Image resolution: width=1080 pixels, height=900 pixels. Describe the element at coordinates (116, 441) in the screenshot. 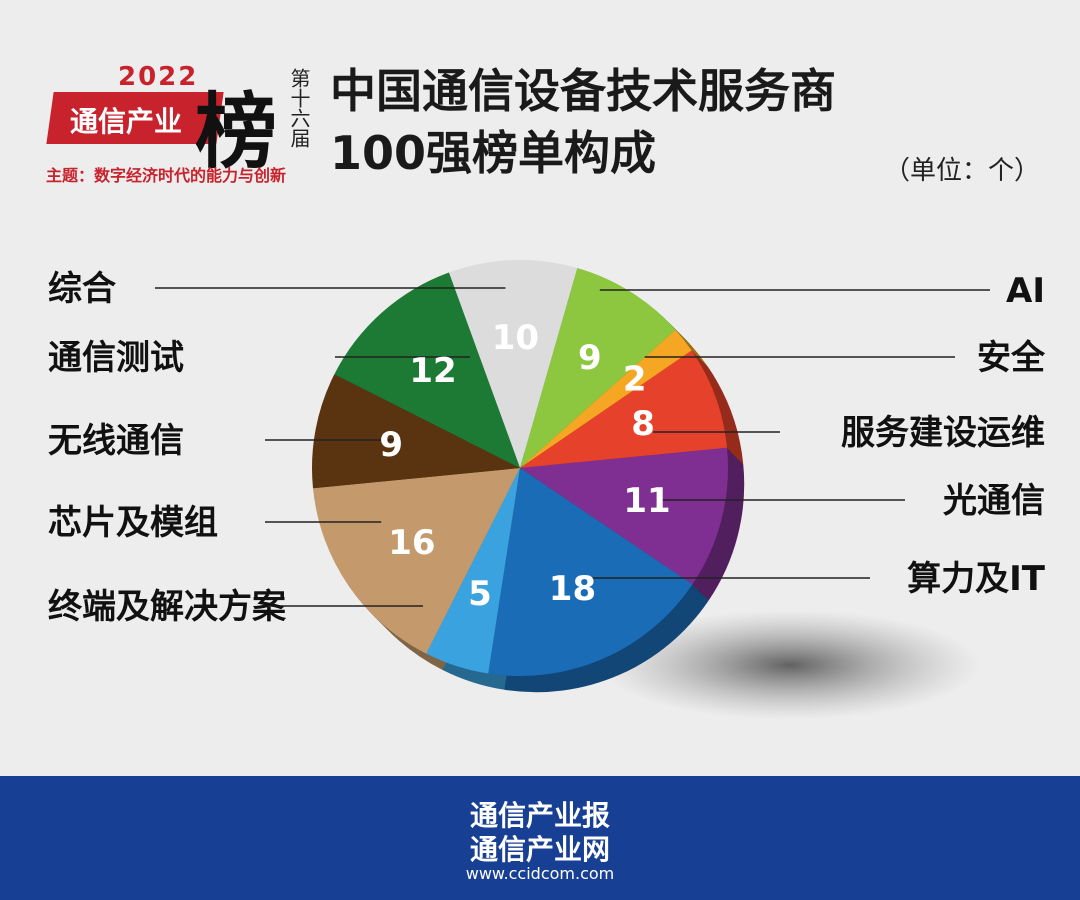

I see `slice-label: 无线通信` at that location.